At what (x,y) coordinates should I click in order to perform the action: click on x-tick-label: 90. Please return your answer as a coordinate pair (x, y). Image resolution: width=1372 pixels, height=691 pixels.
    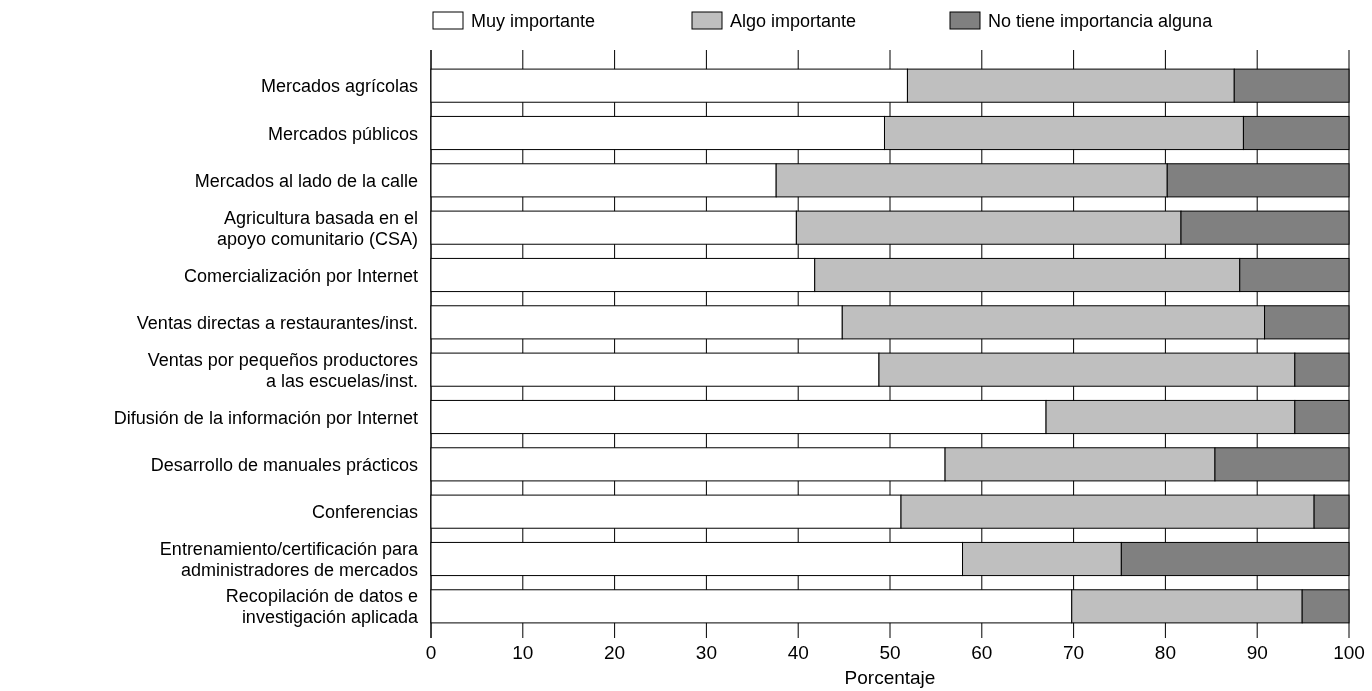
    Looking at the image, I should click on (1257, 652).